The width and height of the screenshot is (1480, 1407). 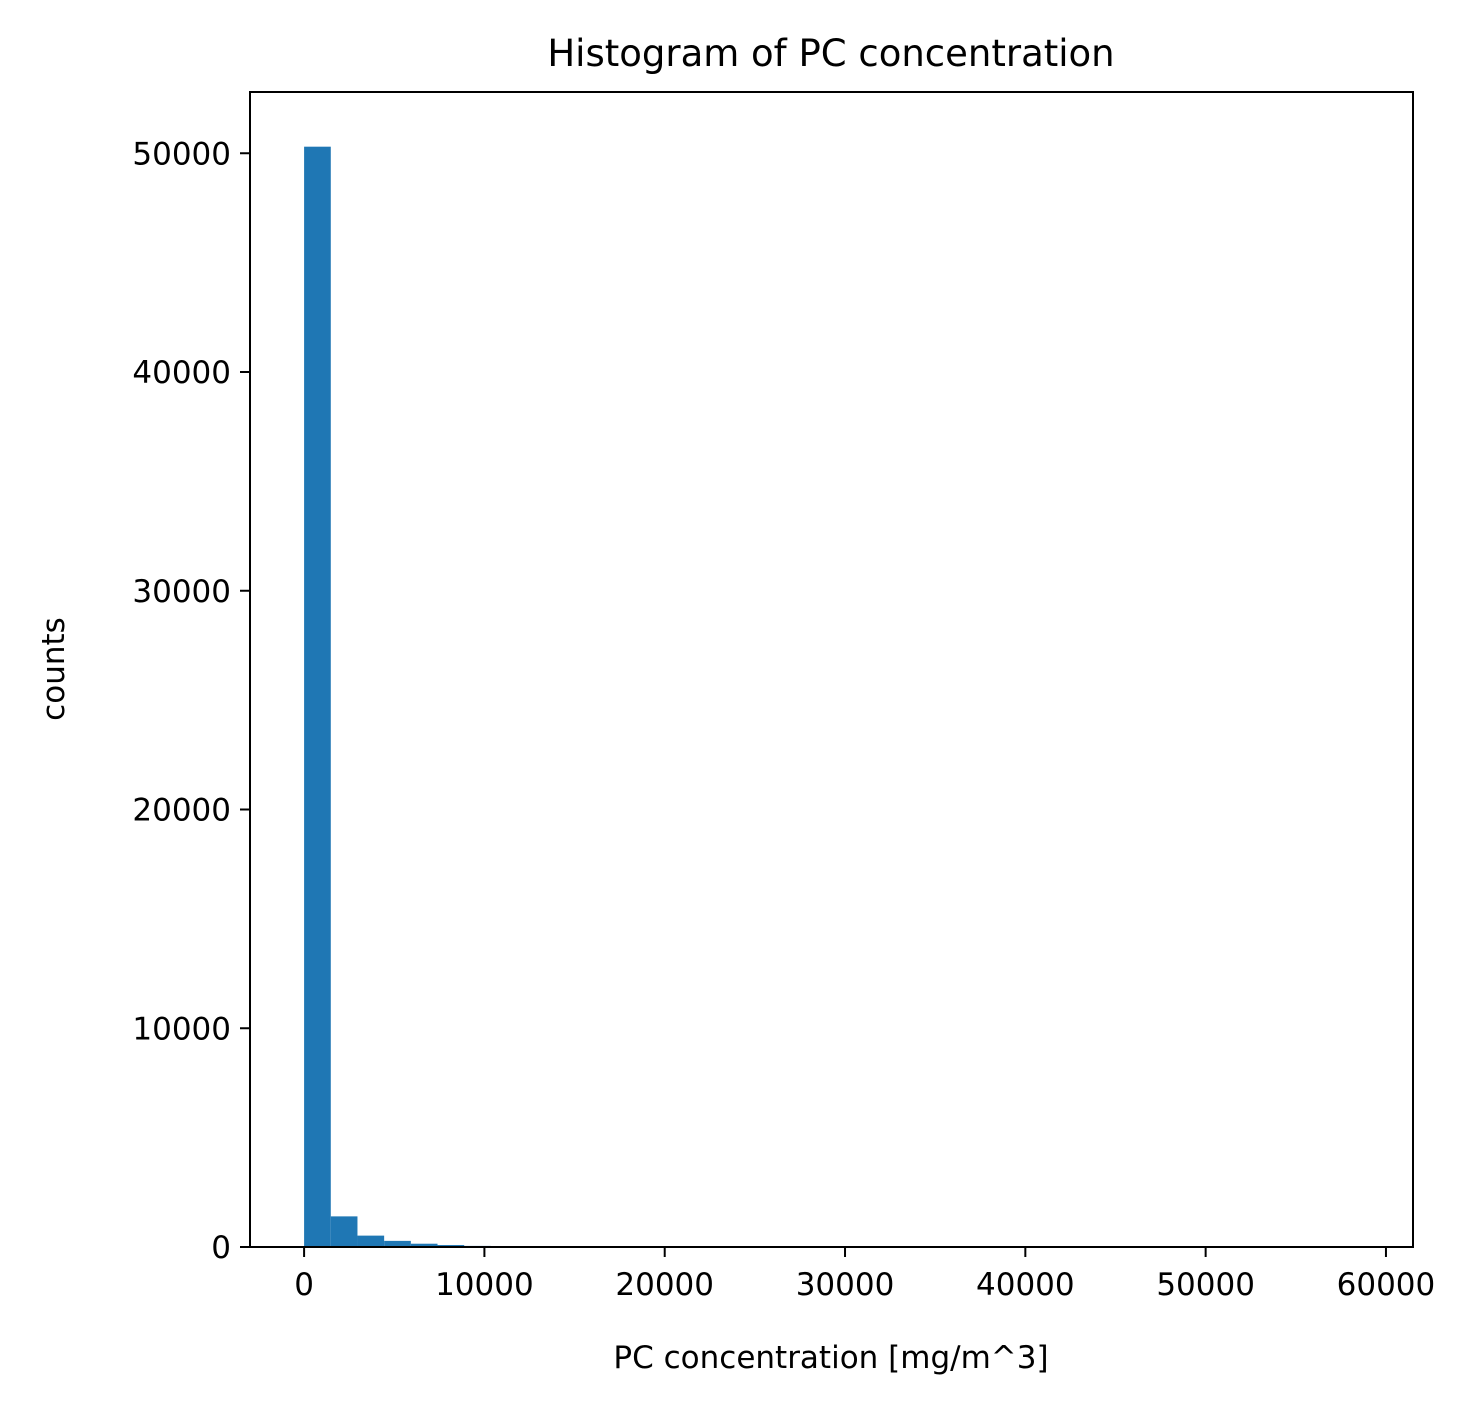 What do you see at coordinates (664, 1285) in the screenshot?
I see `x-tick-label-2: 20000` at bounding box center [664, 1285].